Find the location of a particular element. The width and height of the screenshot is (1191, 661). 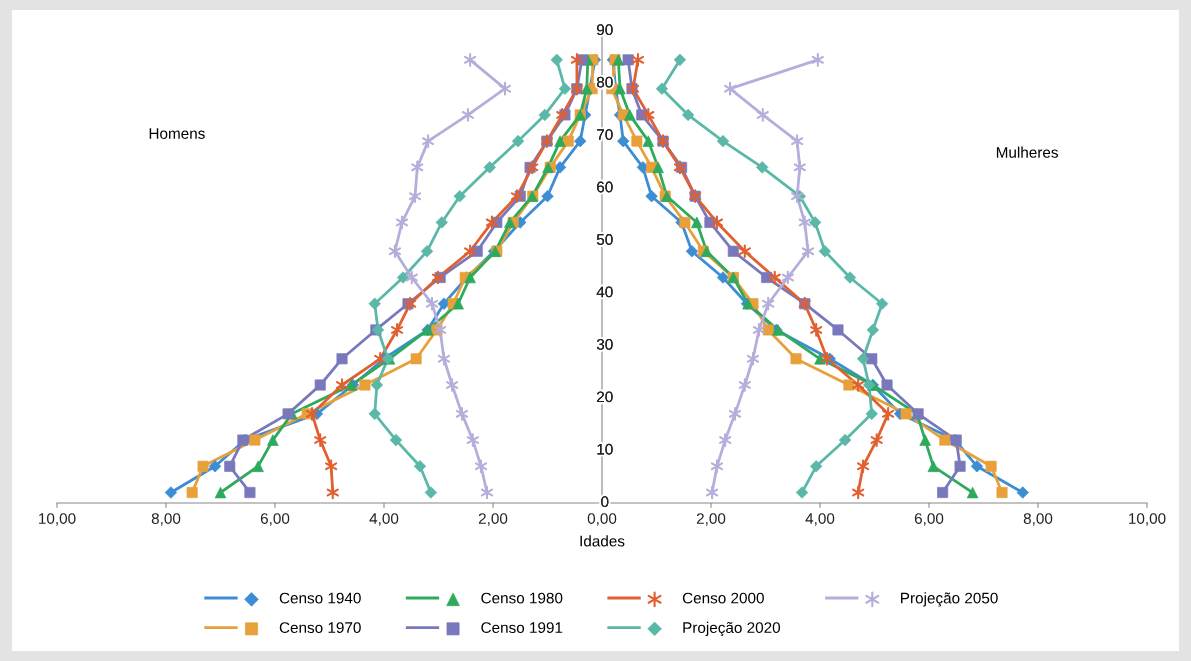

y-tick-label: 60 is located at coordinates (605, 187).